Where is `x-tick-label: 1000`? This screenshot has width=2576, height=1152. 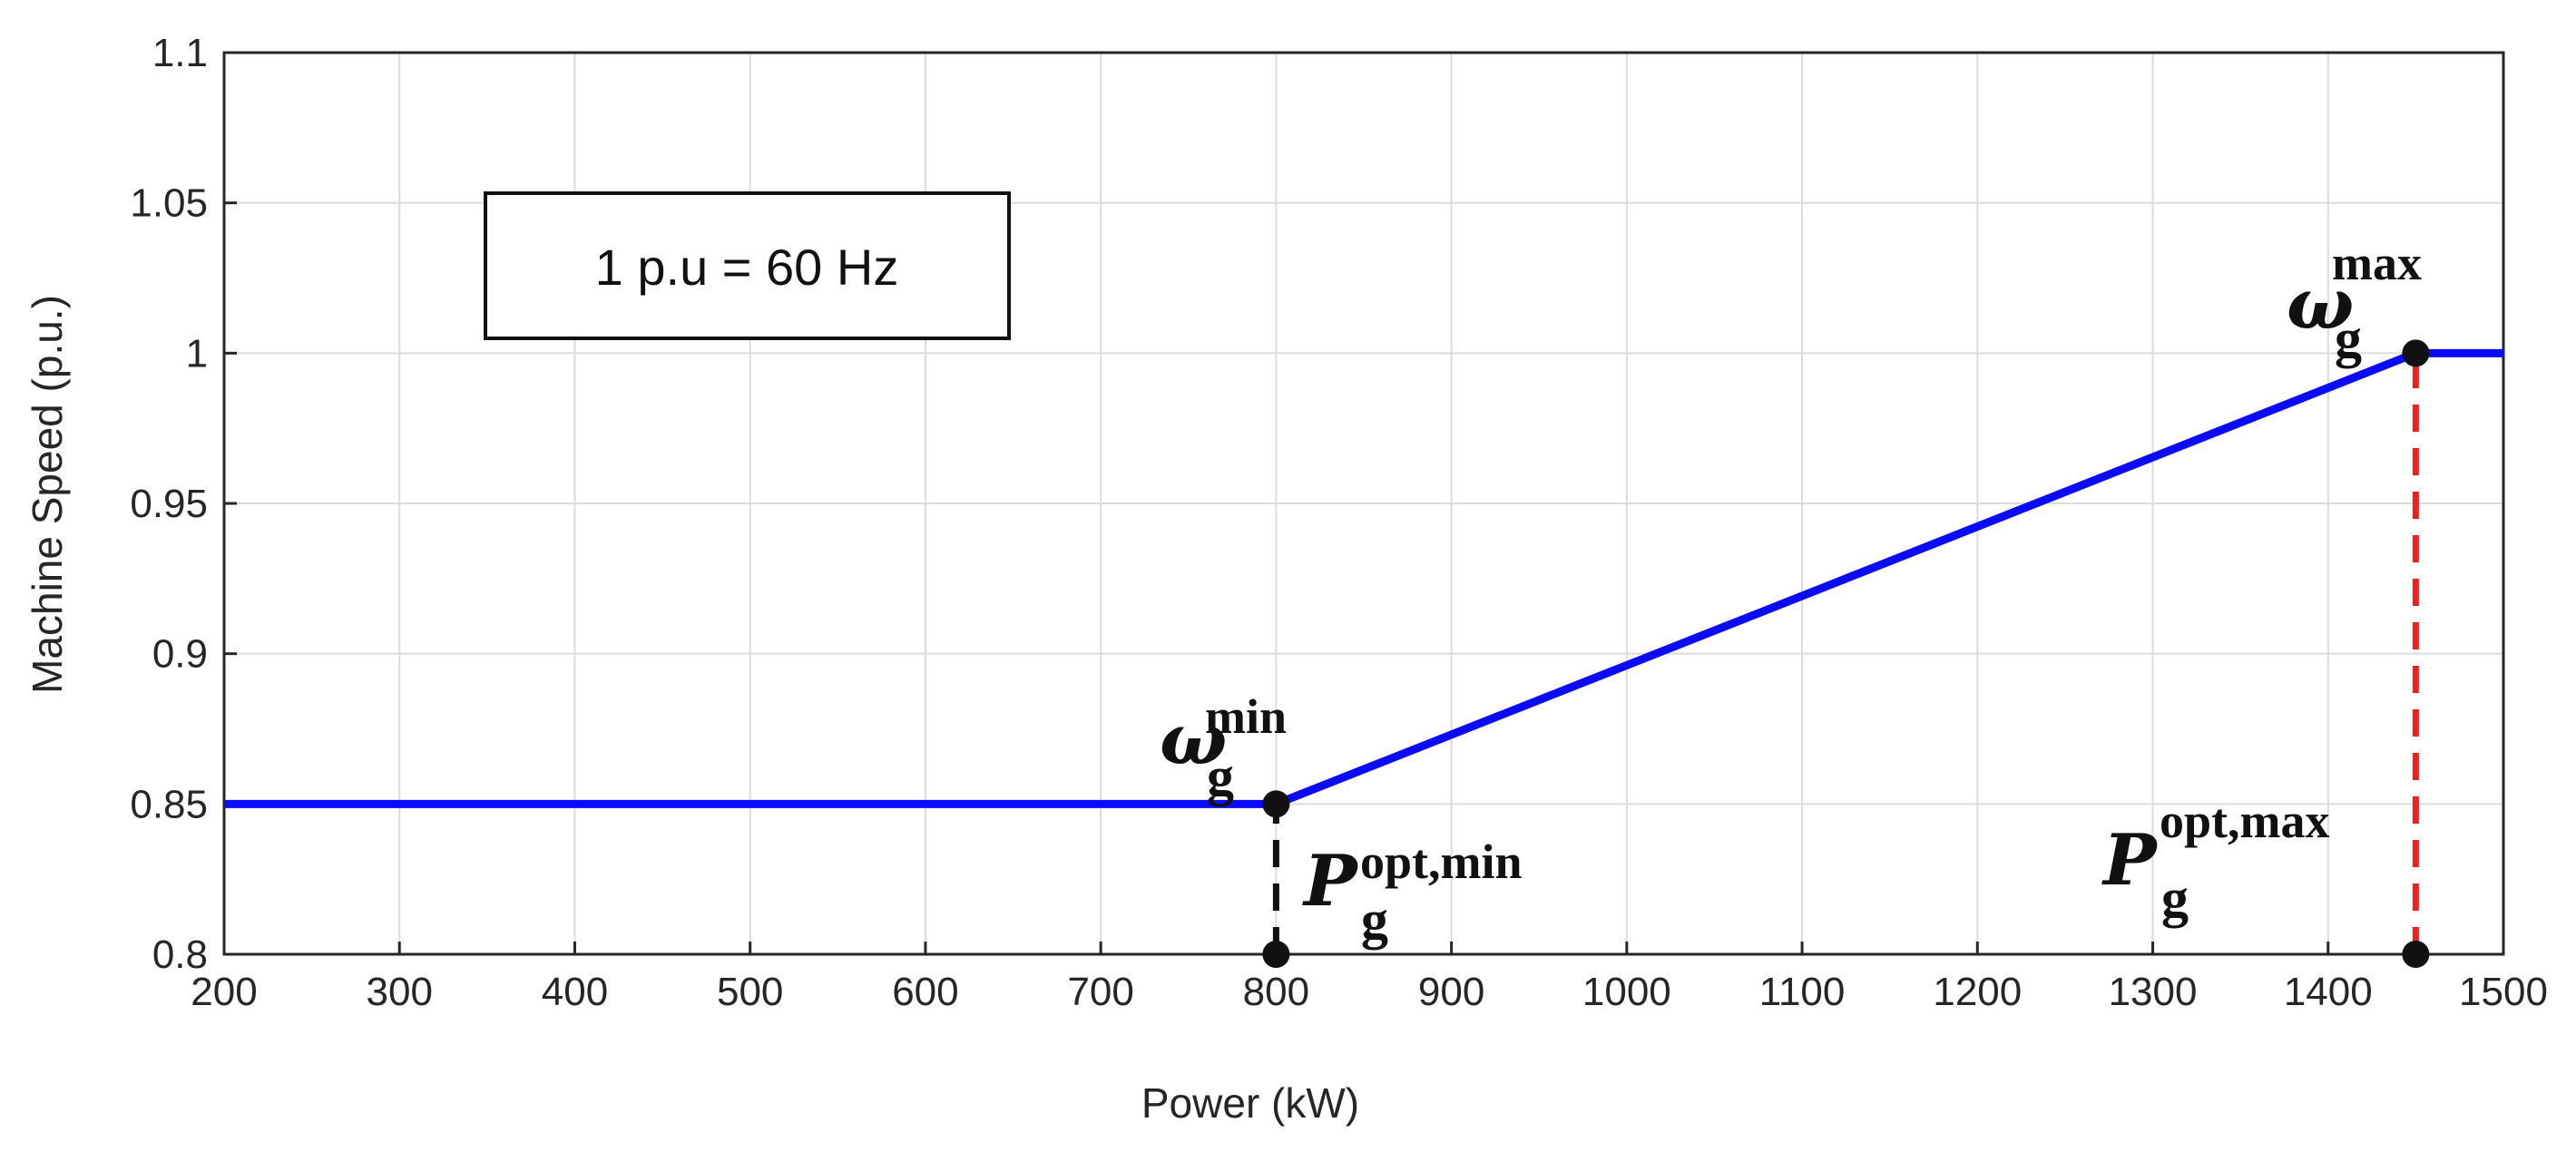 x-tick-label: 1000 is located at coordinates (1626, 992).